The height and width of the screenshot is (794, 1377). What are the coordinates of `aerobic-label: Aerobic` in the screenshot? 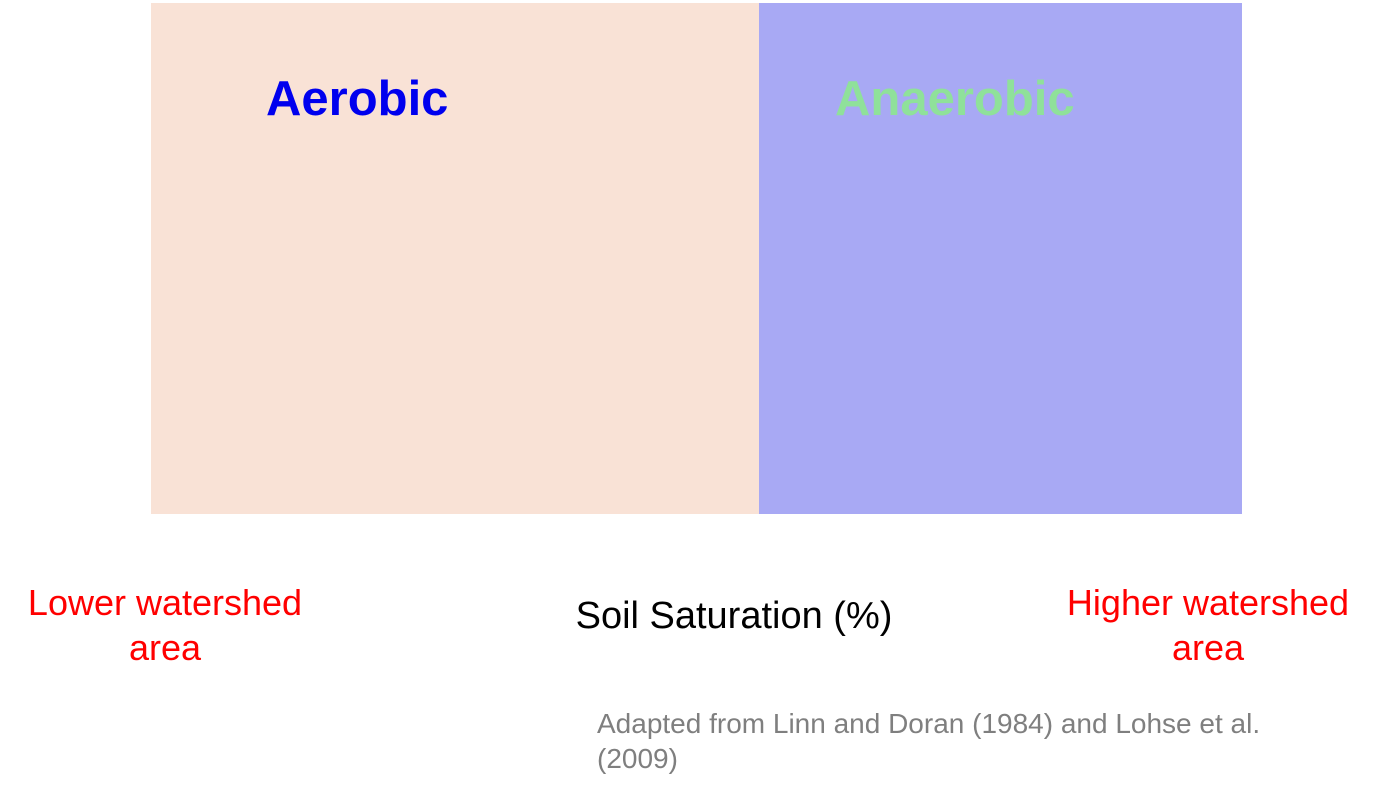 It's located at (357, 99).